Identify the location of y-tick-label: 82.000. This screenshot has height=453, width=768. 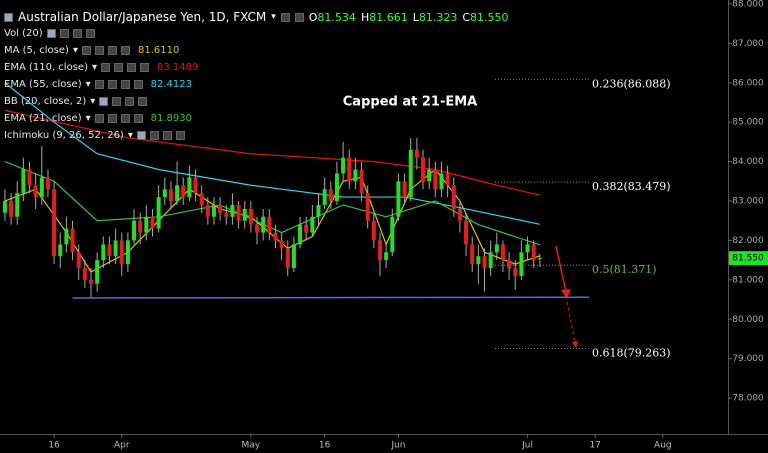
(748, 241).